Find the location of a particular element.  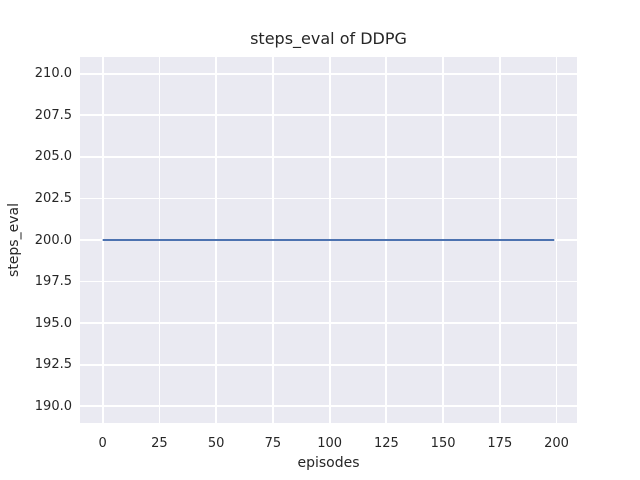

x-axis-label: episodes is located at coordinates (328, 463).